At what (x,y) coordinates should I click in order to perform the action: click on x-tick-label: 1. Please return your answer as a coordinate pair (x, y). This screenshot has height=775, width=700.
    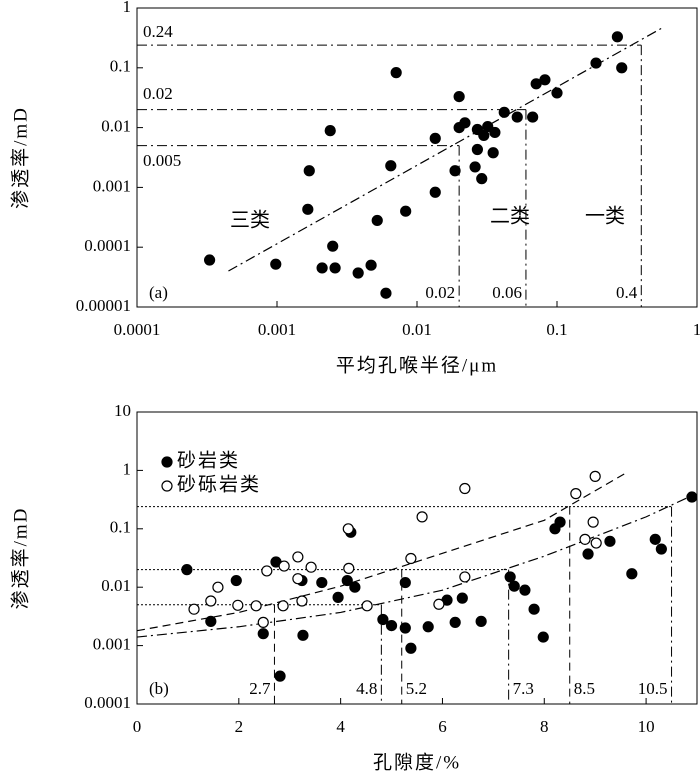
    Looking at the image, I should click on (696, 329).